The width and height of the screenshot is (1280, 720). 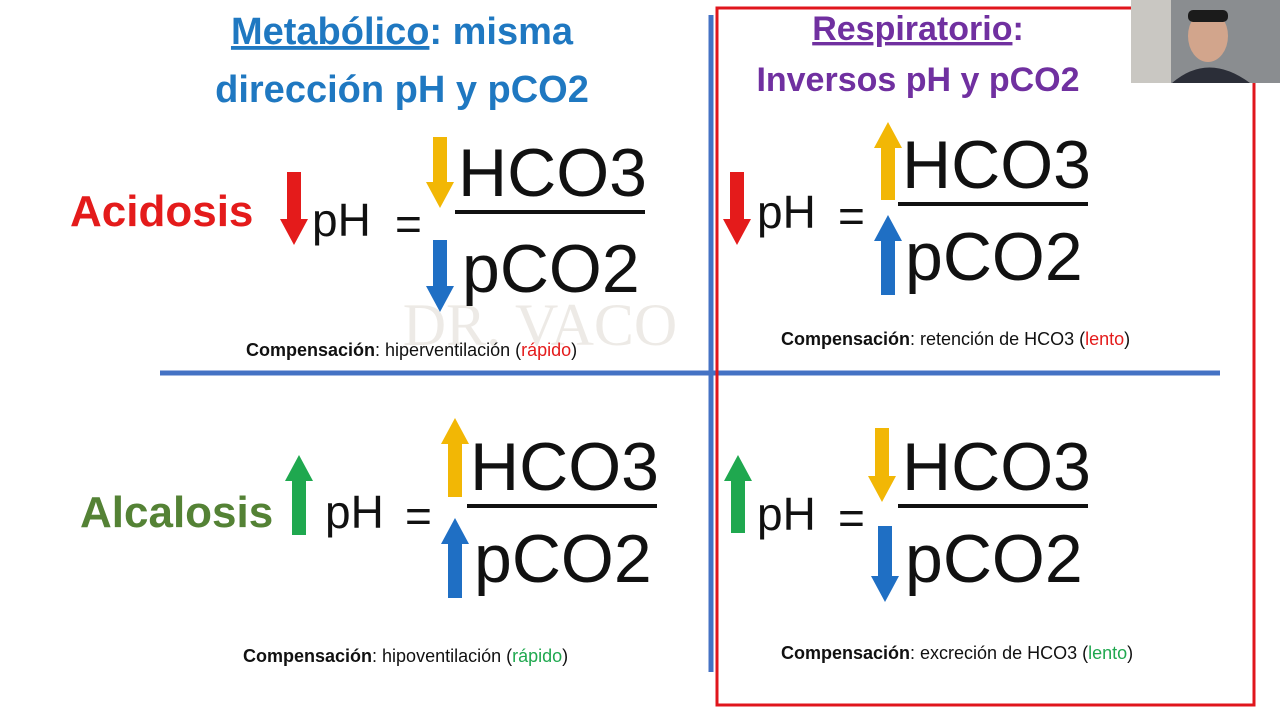 I want to click on watermark: DR. VACO, so click(x=540, y=325).